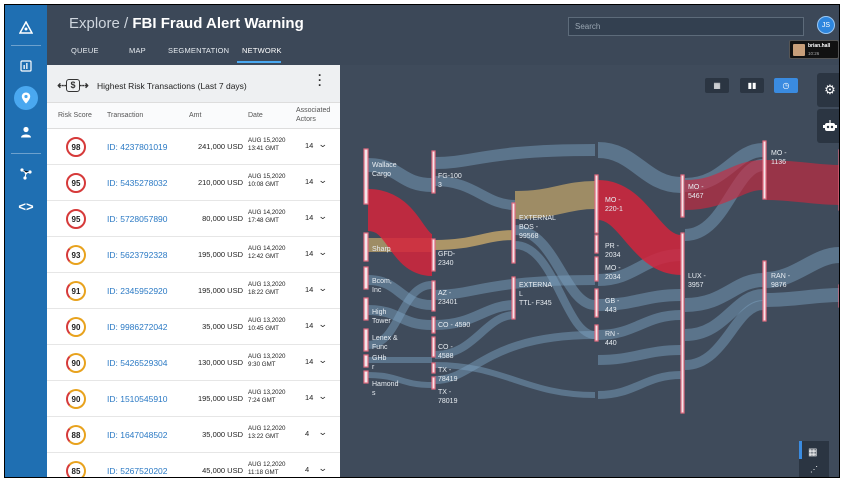 The width and height of the screenshot is (844, 482). Describe the element at coordinates (137, 147) in the screenshot. I see `transaction-id-link: ID: 4237801019` at that location.